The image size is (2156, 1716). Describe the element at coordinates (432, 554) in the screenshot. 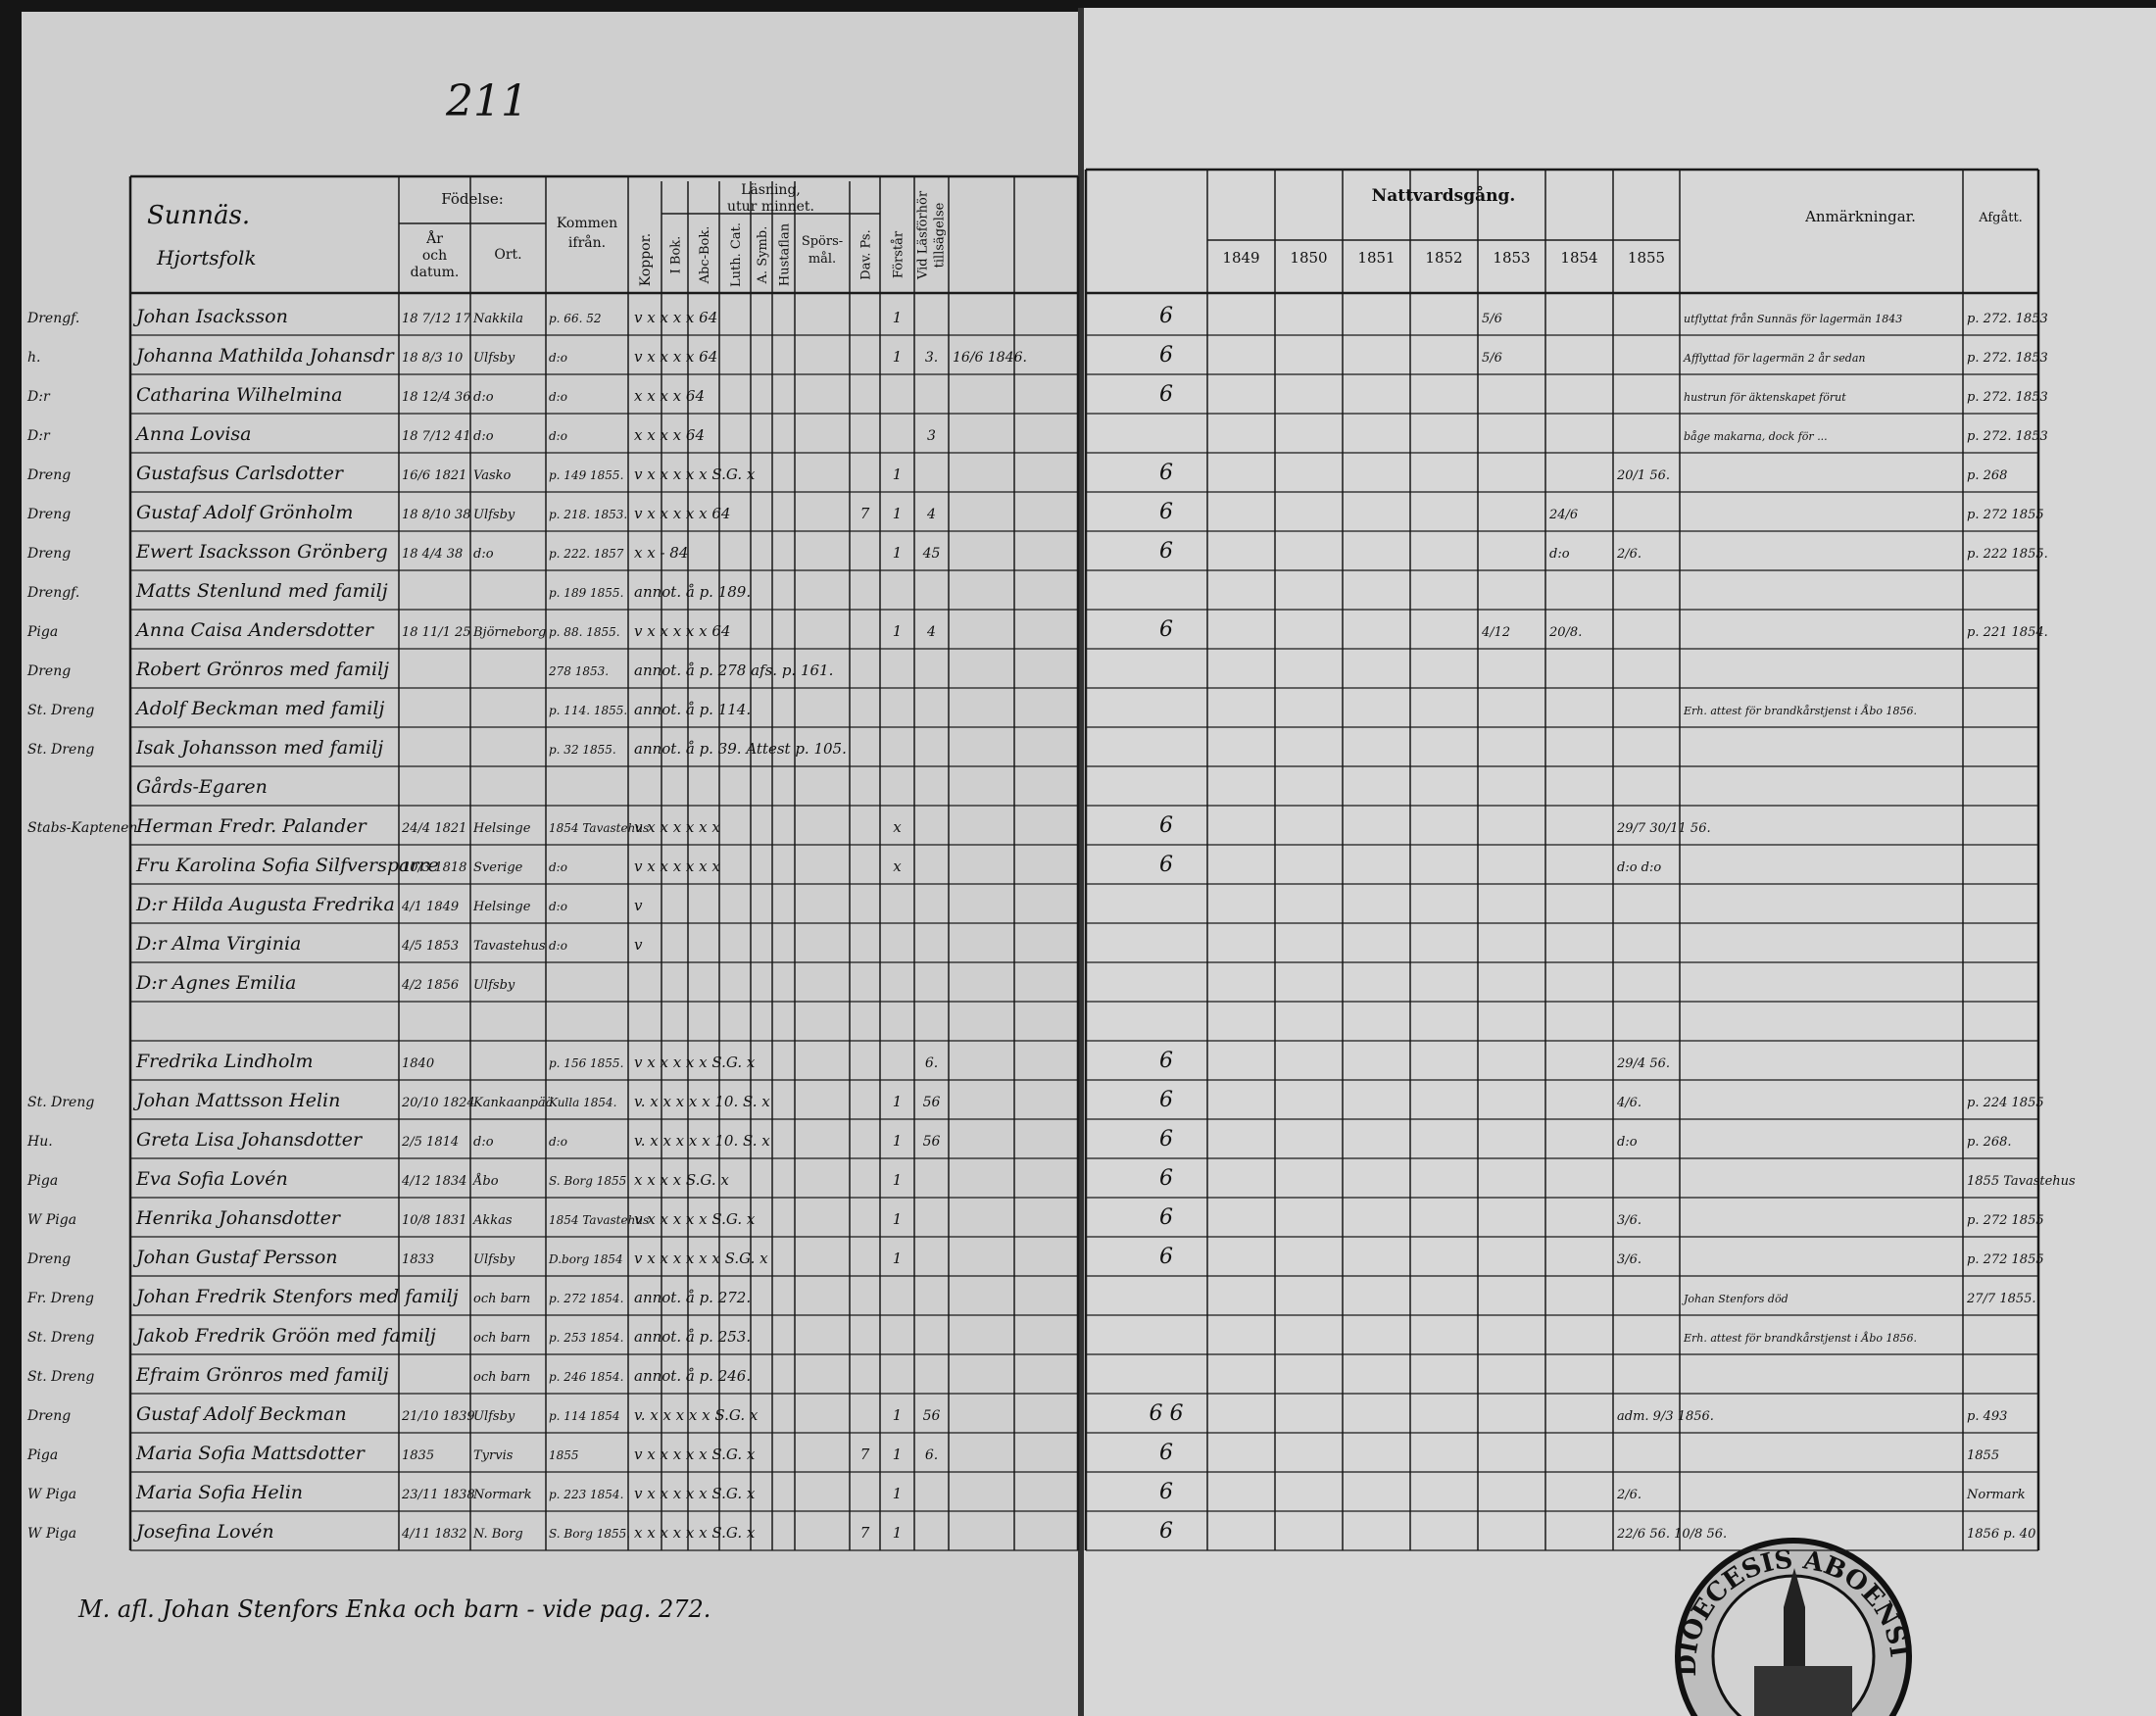

I see `handwritten-text: 18 4/4 38` at that location.